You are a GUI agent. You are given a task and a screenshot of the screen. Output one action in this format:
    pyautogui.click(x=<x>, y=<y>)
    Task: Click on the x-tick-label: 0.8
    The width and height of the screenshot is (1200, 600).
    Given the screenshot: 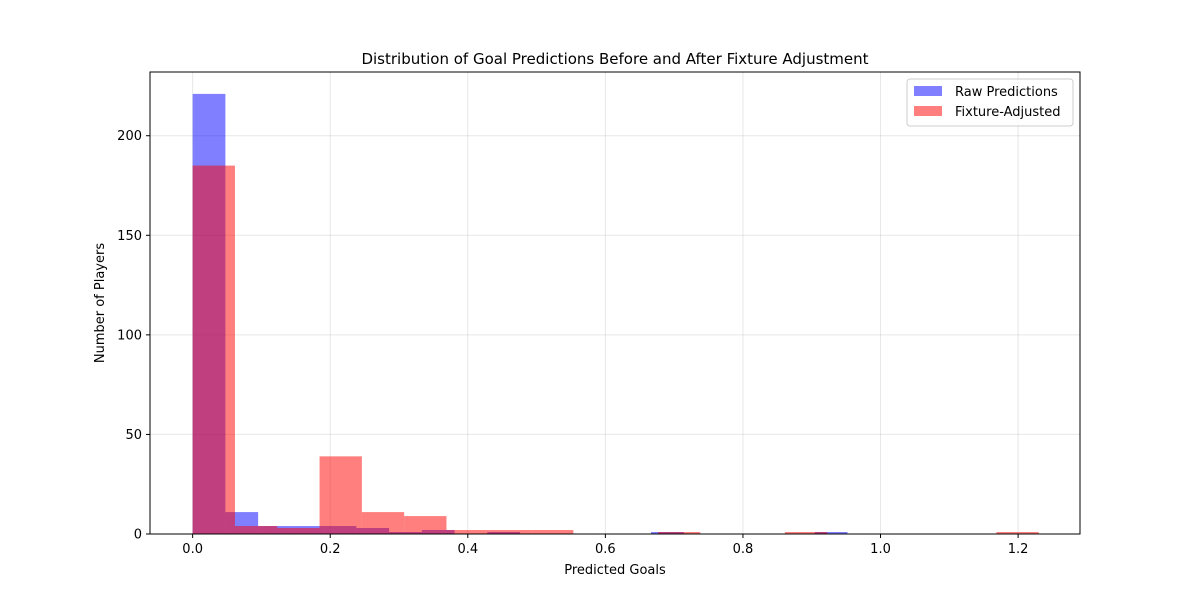 What is the action you would take?
    pyautogui.click(x=743, y=549)
    